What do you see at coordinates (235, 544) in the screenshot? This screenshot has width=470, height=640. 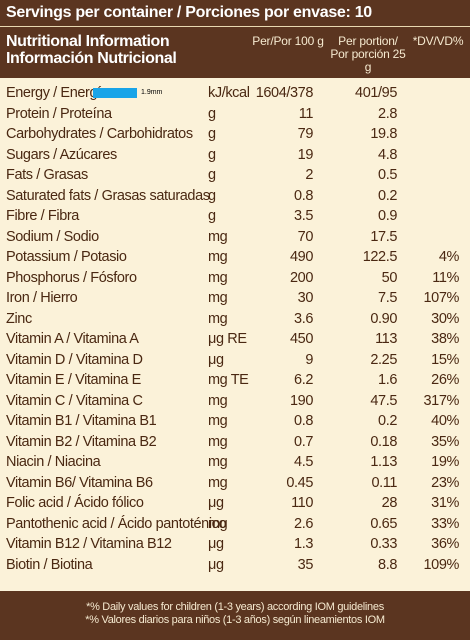 I see `table-row: Vitamin B12 / Vitamina B12 μg 1.3 0.33 36%` at bounding box center [235, 544].